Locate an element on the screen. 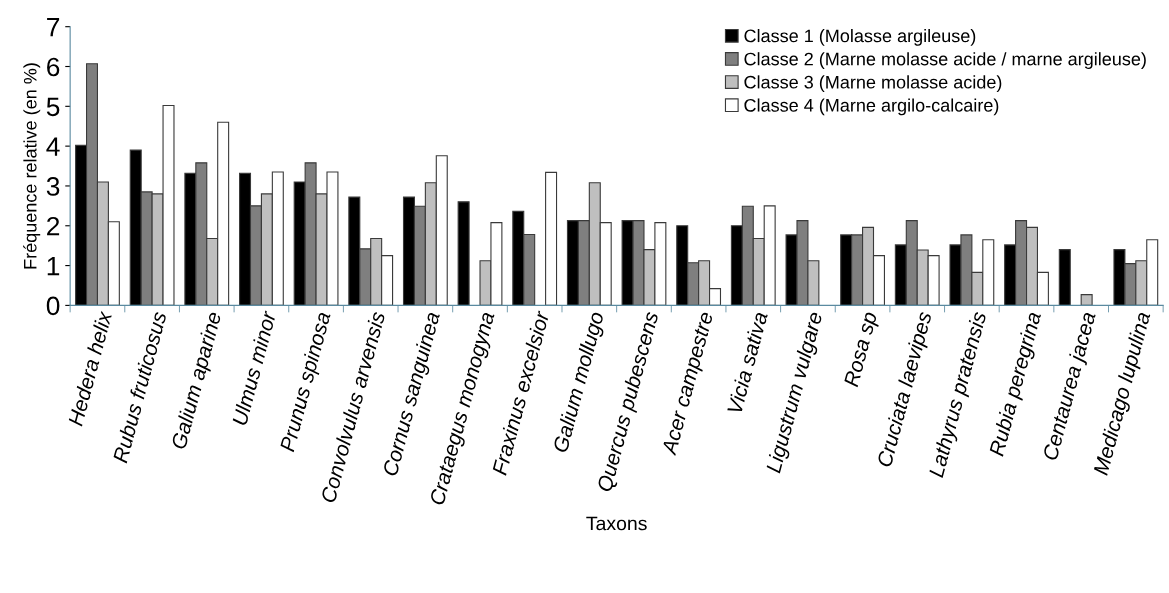 The width and height of the screenshot is (1169, 593). y-tick-label: 0 is located at coordinates (53, 306).